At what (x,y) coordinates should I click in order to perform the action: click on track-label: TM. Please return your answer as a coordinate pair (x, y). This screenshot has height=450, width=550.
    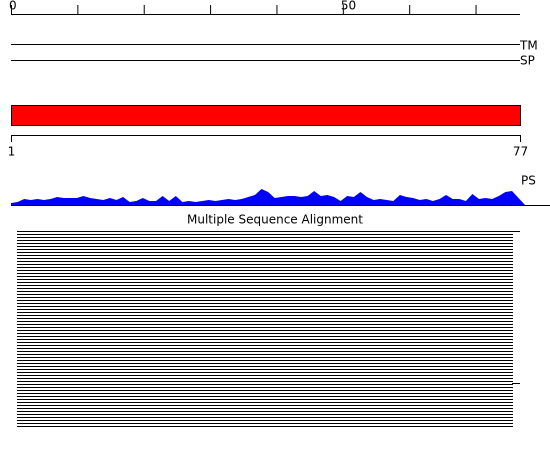
    Looking at the image, I should click on (528, 46).